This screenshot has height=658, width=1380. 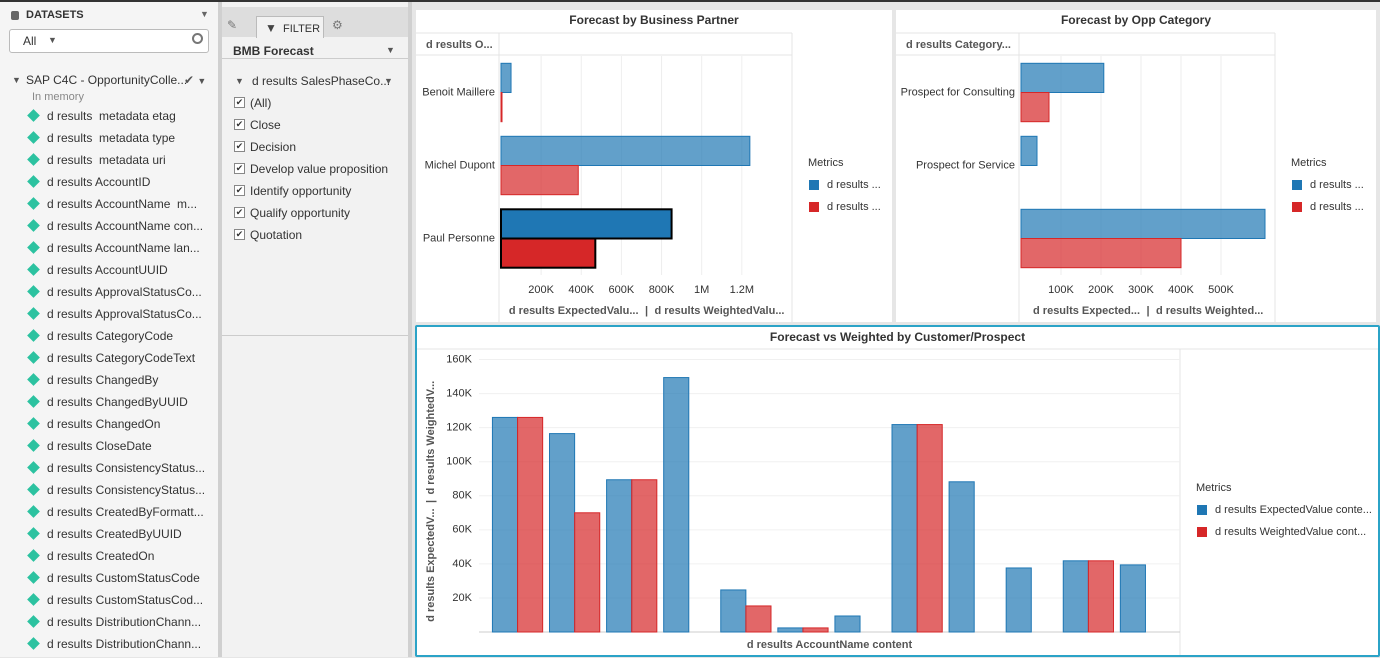 What do you see at coordinates (99, 182) in the screenshot?
I see `field-name: d results AccountID` at bounding box center [99, 182].